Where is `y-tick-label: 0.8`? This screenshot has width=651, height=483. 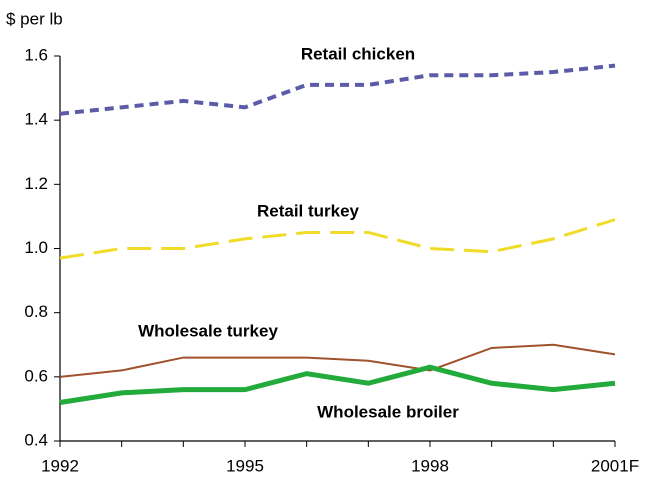 y-tick-label: 0.8 is located at coordinates (36, 311).